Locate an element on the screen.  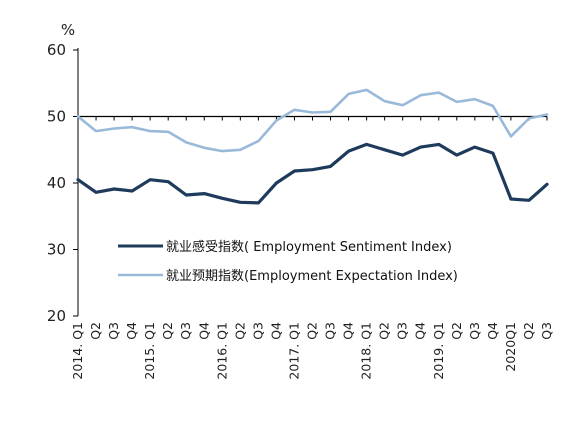
legend-label-expectation: 就业预期指数(Employment Expectation Index) is located at coordinates (312, 276).